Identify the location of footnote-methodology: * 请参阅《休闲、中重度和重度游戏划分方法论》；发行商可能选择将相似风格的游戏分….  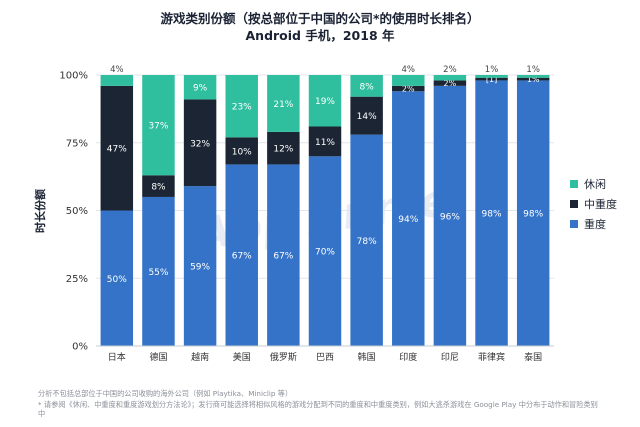
(318, 409).